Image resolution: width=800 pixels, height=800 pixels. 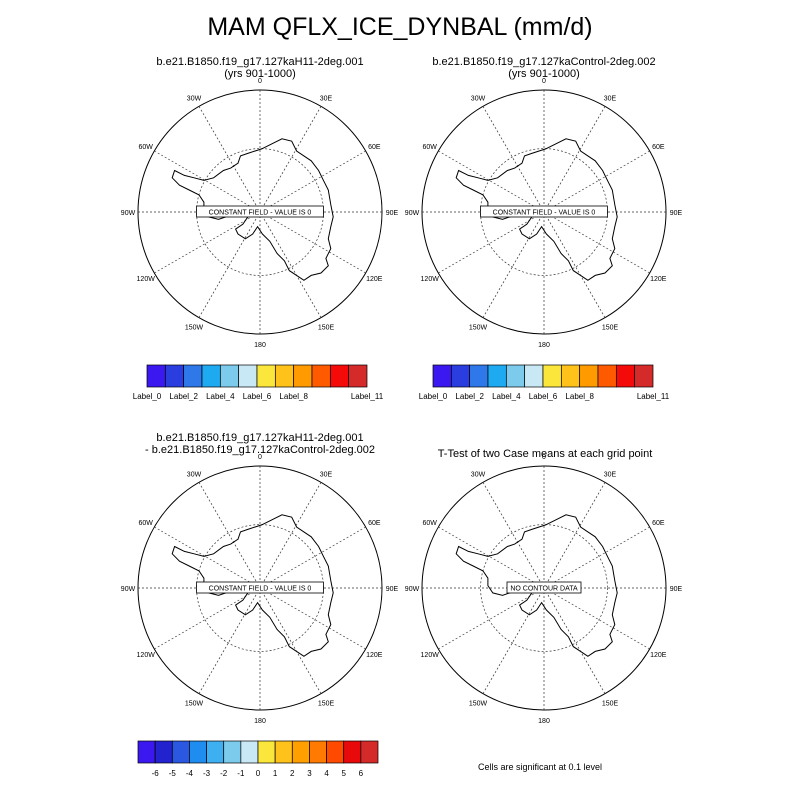 What do you see at coordinates (367, 396) in the screenshot?
I see `colorbar-label: Label_11` at bounding box center [367, 396].